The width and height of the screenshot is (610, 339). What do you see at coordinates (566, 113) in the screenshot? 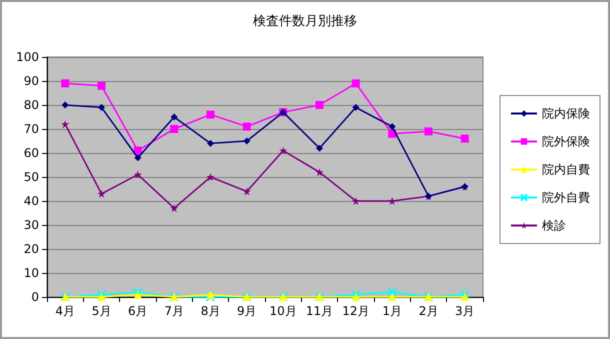
I see `legend-label: 院内保険` at bounding box center [566, 113].